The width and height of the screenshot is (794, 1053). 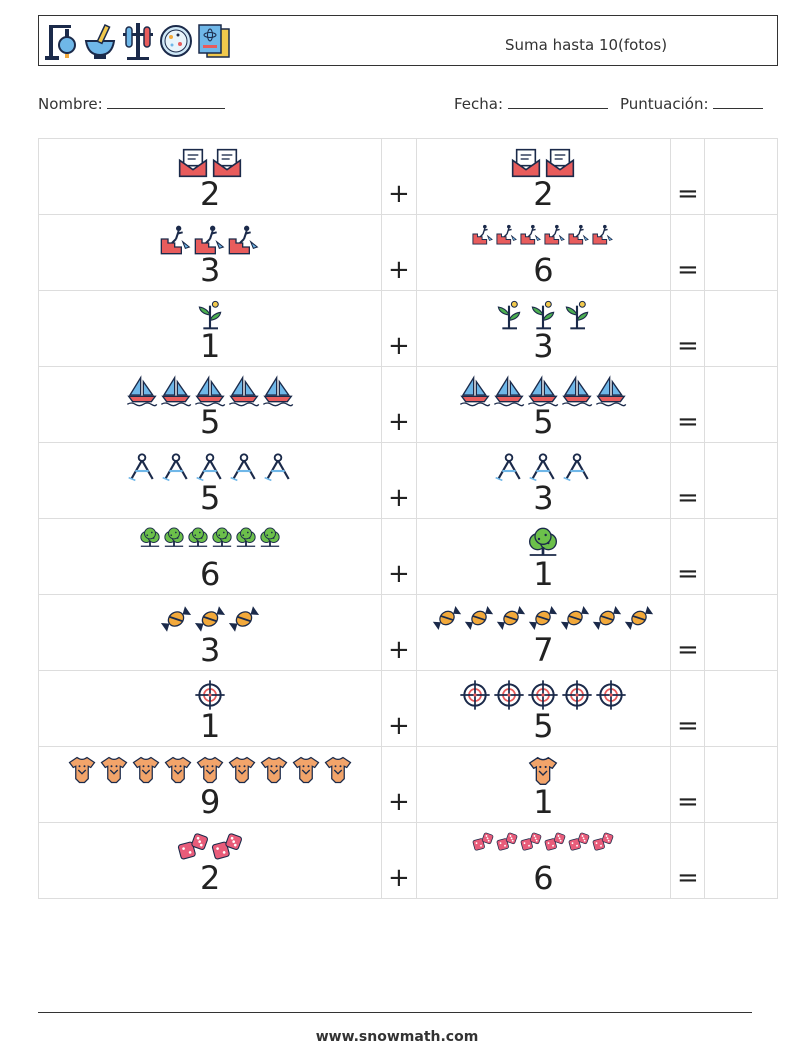 I want to click on addend-b-number: 3, so click(x=543, y=498).